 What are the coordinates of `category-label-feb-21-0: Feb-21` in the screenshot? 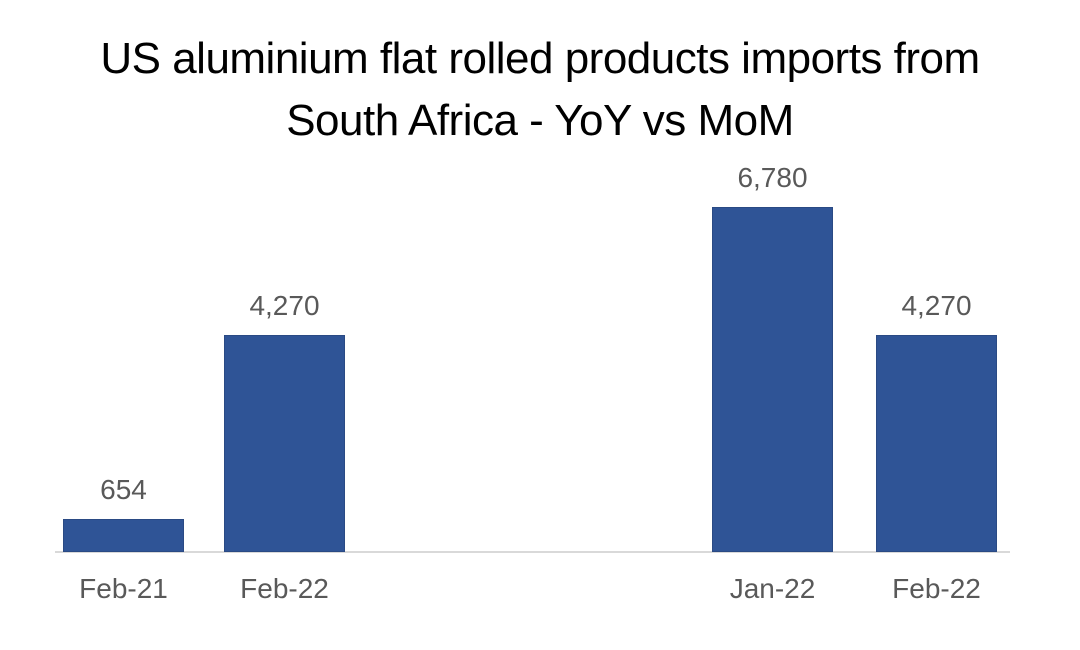 It's located at (123, 588).